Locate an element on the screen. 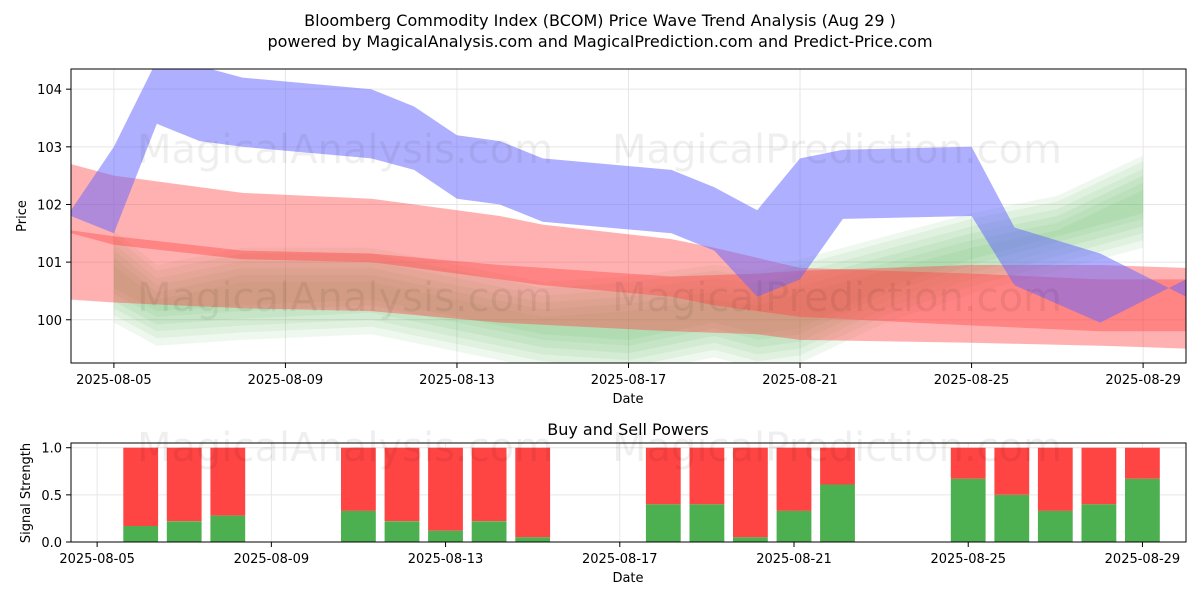 Image resolution: width=1200 pixels, height=604 pixels. signal-bars is located at coordinates (641, 494).